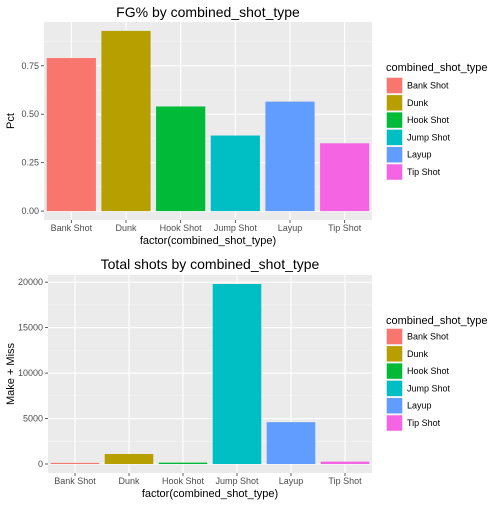  I want to click on chart-1-bar-dunk, so click(126, 121).